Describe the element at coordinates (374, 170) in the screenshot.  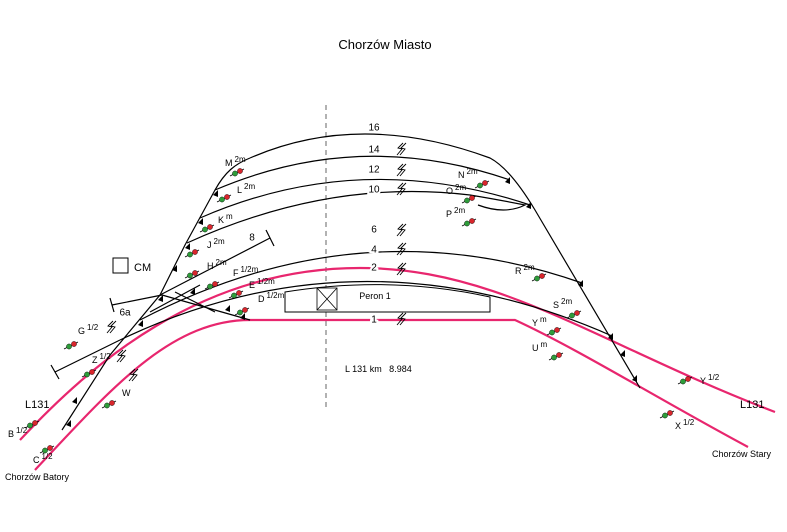
I see `track-number: 12` at that location.